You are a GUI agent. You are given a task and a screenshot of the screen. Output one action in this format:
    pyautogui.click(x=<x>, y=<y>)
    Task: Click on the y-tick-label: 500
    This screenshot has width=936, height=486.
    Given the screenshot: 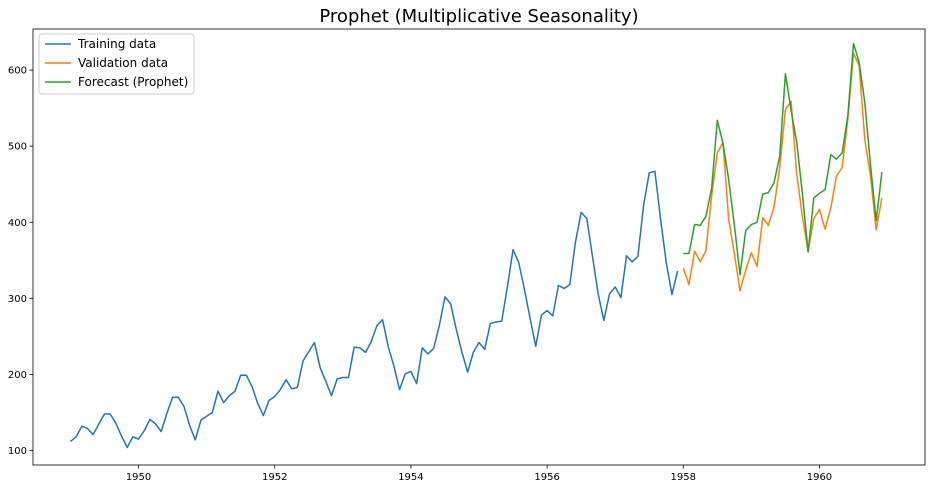 What is the action you would take?
    pyautogui.click(x=17, y=147)
    